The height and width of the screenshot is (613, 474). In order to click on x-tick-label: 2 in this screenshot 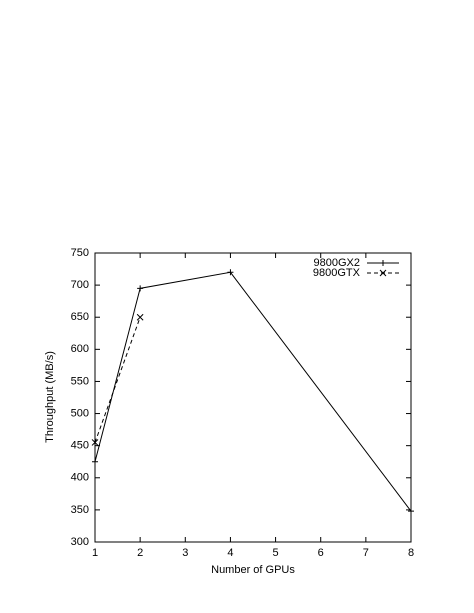, I will do `click(140, 553)`.